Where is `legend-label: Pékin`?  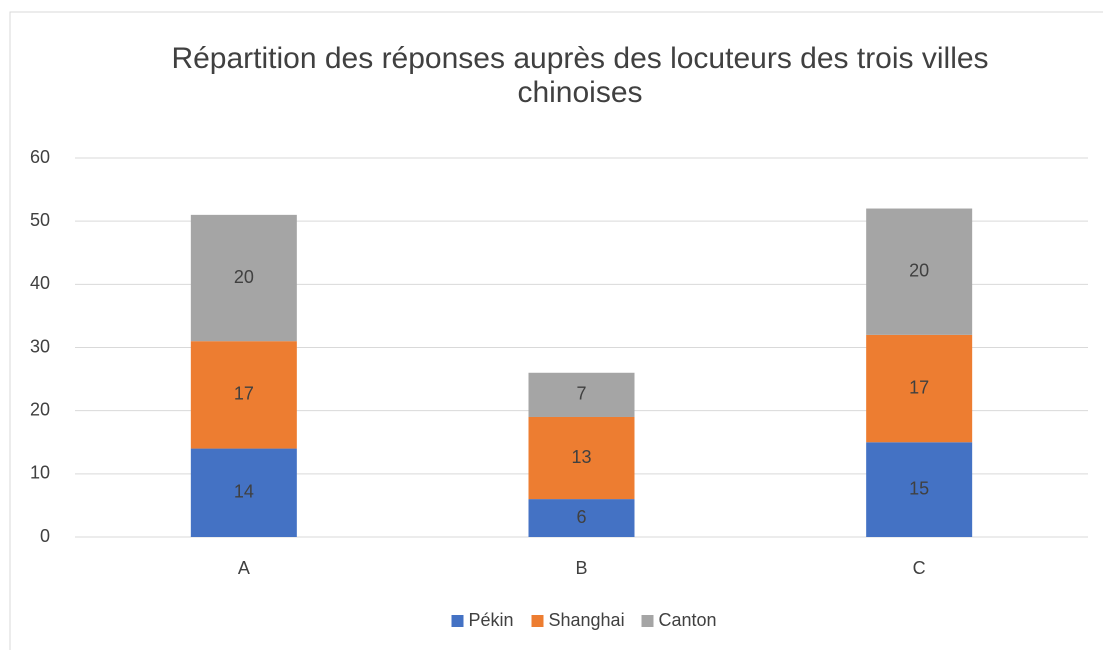
legend-label: Pékin is located at coordinates (491, 620).